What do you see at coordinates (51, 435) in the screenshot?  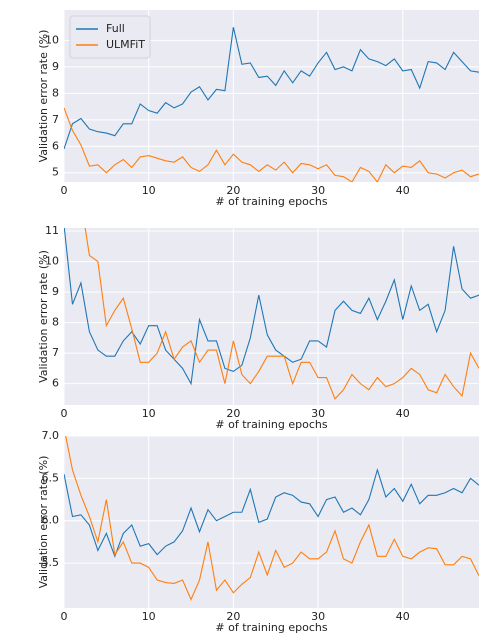 I see `y-tick-label: 7.0` at bounding box center [51, 435].